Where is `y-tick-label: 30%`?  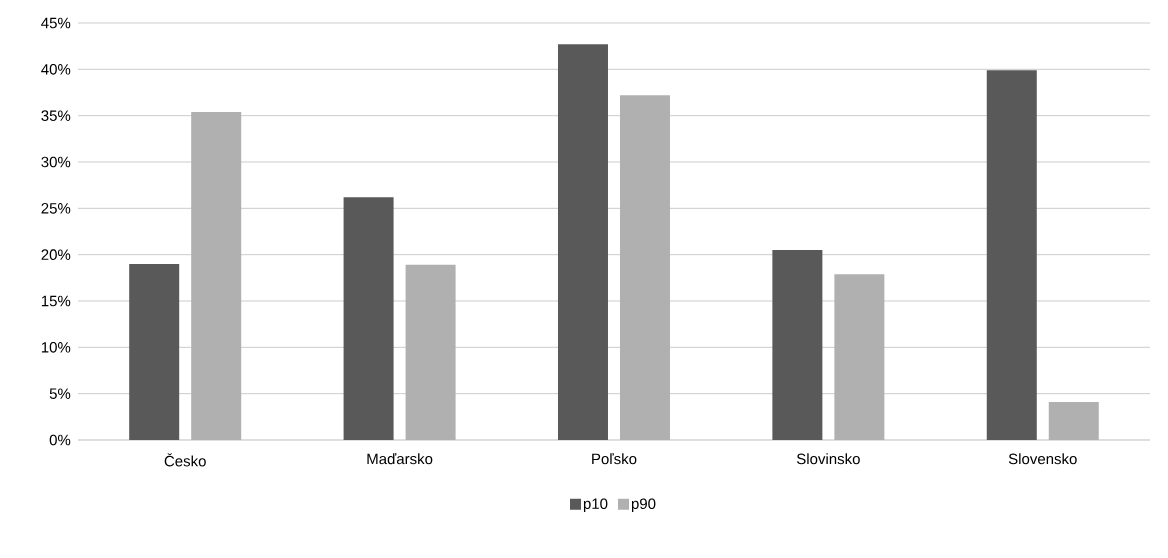
y-tick-label: 30% is located at coordinates (56, 162).